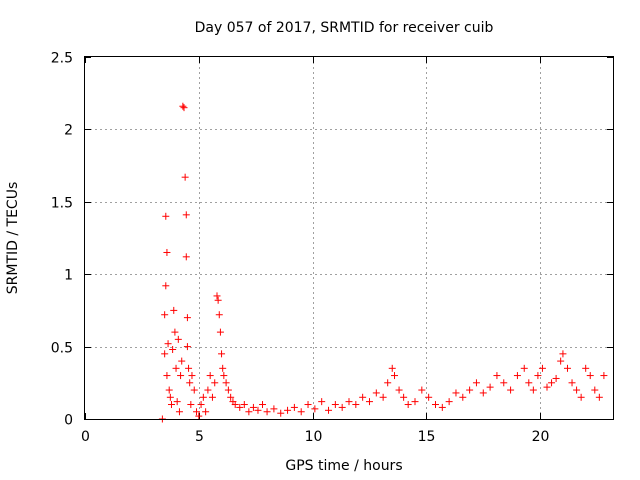  What do you see at coordinates (68, 276) in the screenshot?
I see `y-tick-label: 1` at bounding box center [68, 276].